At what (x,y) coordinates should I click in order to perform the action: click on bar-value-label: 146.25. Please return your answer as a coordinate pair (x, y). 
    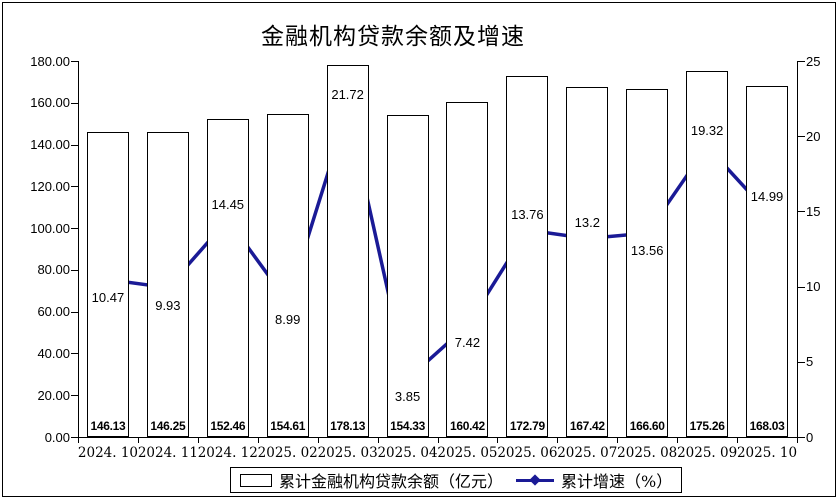
    Looking at the image, I should click on (168, 426).